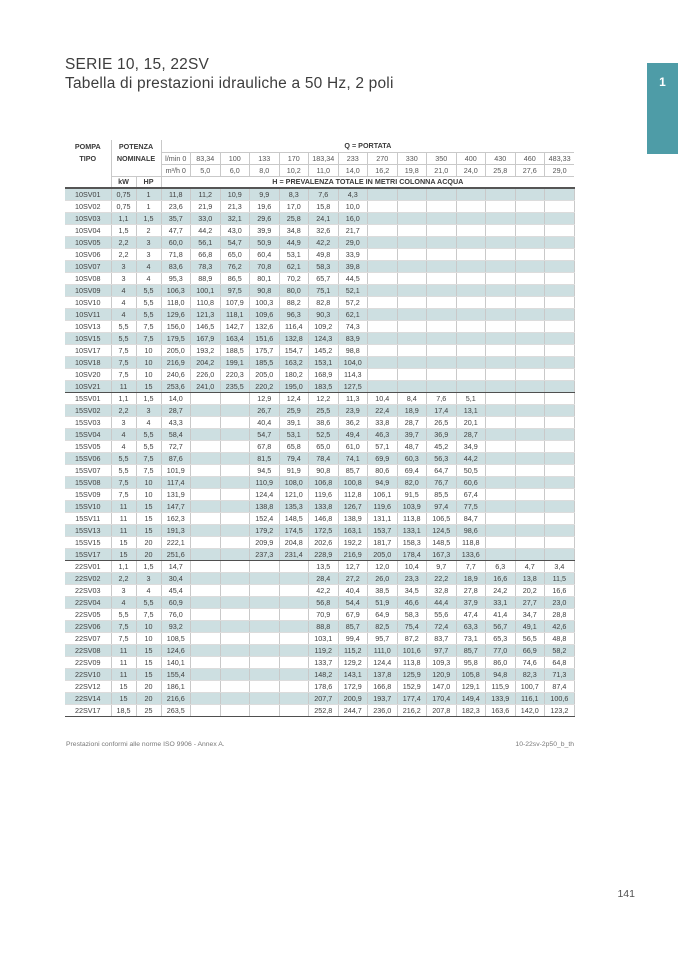 The width and height of the screenshot is (678, 959). Describe the element at coordinates (148, 518) in the screenshot. I see `power-hp: 15` at that location.